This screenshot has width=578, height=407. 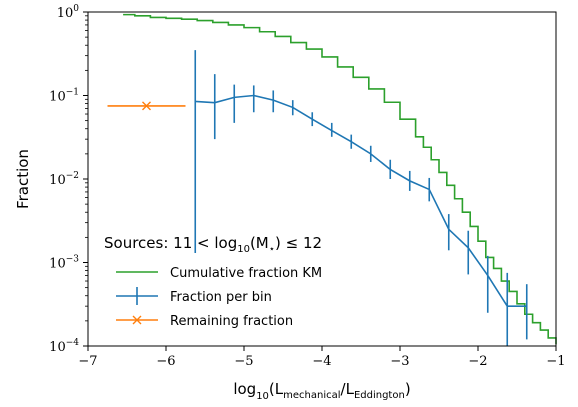 What do you see at coordinates (68, 12) in the screenshot?
I see `y-tick-label: 10⁰` at bounding box center [68, 12].